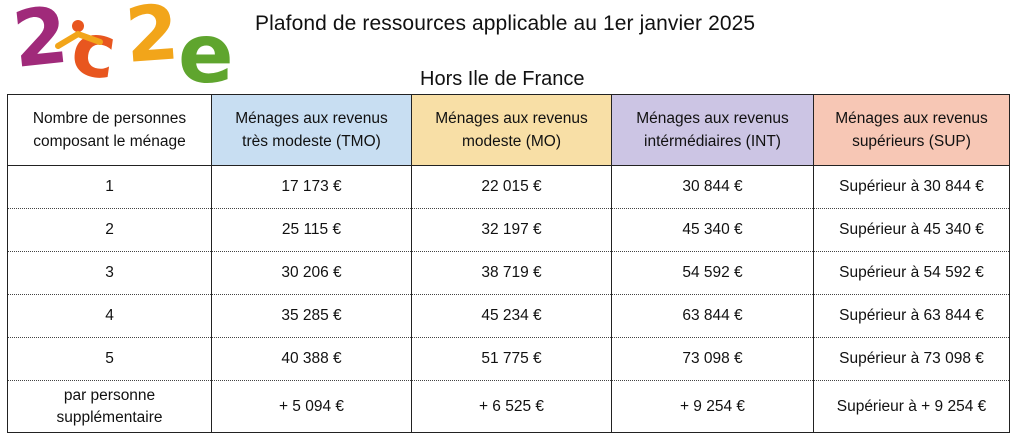 The height and width of the screenshot is (447, 1024). I want to click on header-sup: Ménages aux revenus supérieurs (SUP), so click(911, 130).